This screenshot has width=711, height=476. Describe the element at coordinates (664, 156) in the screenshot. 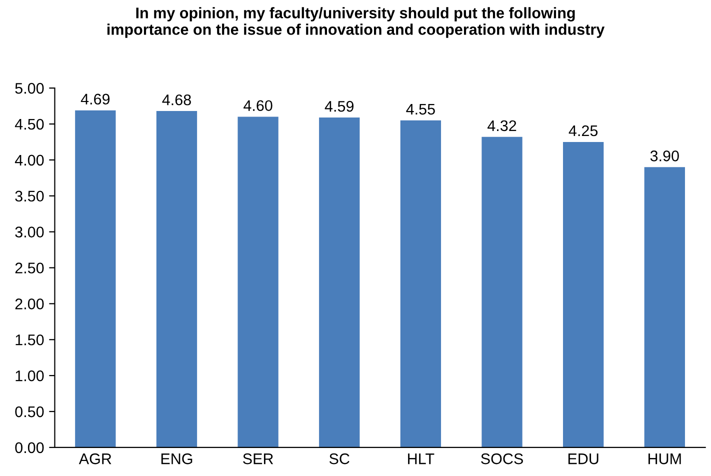

I see `data-label: 3.90` at that location.